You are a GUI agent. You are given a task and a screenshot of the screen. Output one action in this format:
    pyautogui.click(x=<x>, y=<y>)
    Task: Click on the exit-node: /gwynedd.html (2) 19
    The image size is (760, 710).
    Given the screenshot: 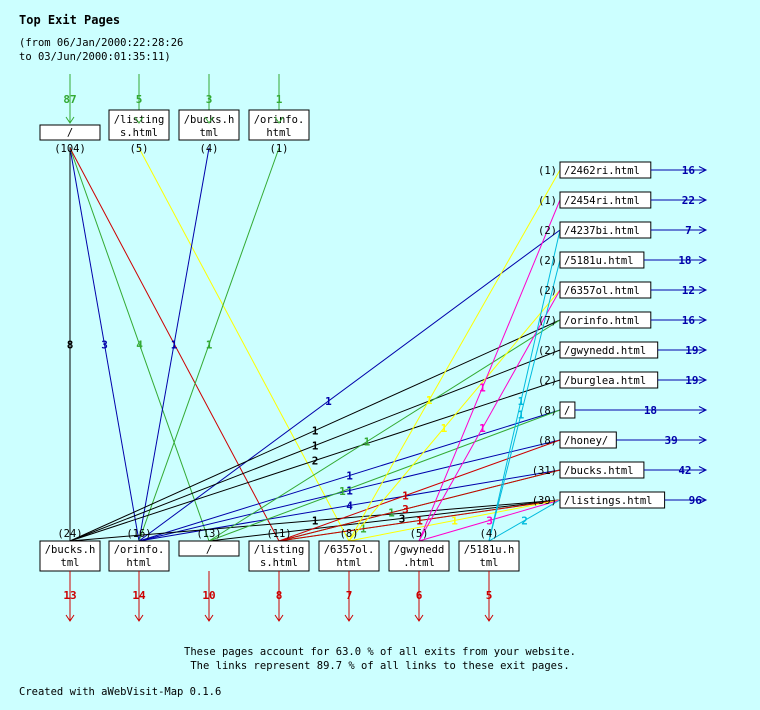 What is the action you would take?
    pyautogui.click(x=622, y=350)
    